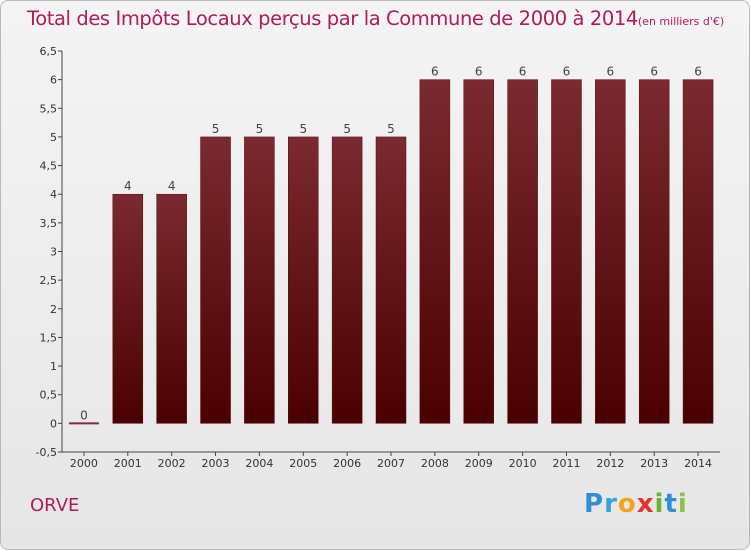  Describe the element at coordinates (49, 108) in the screenshot. I see `y-tick-label: 5,5` at that location.